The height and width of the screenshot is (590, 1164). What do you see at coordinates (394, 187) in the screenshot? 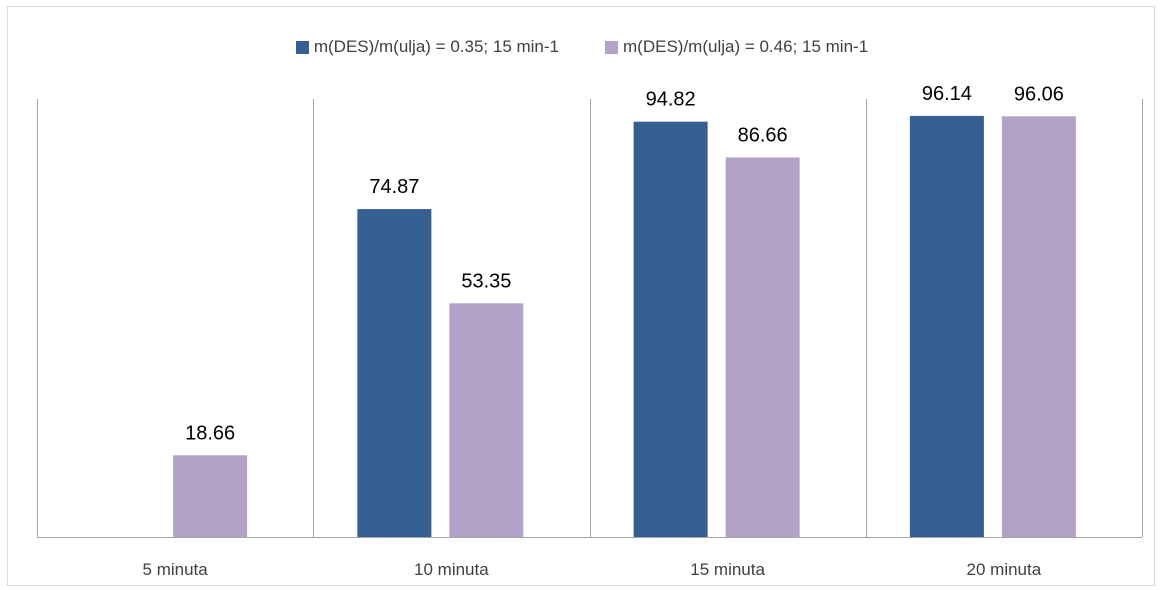
I see `data-label-series-1: 74.87` at bounding box center [394, 187].